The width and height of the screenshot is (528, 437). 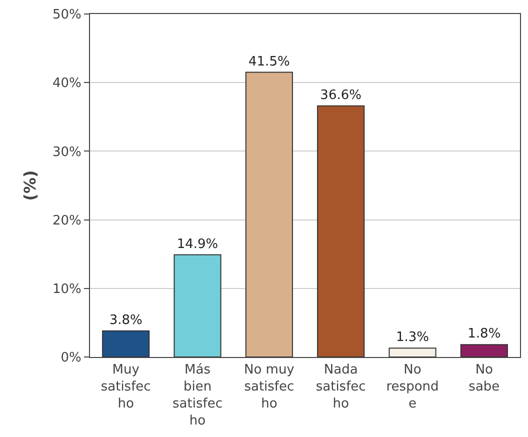 What do you see at coordinates (197, 395) in the screenshot?
I see `x-tick-label: Más bien satisfec ho` at bounding box center [197, 395].